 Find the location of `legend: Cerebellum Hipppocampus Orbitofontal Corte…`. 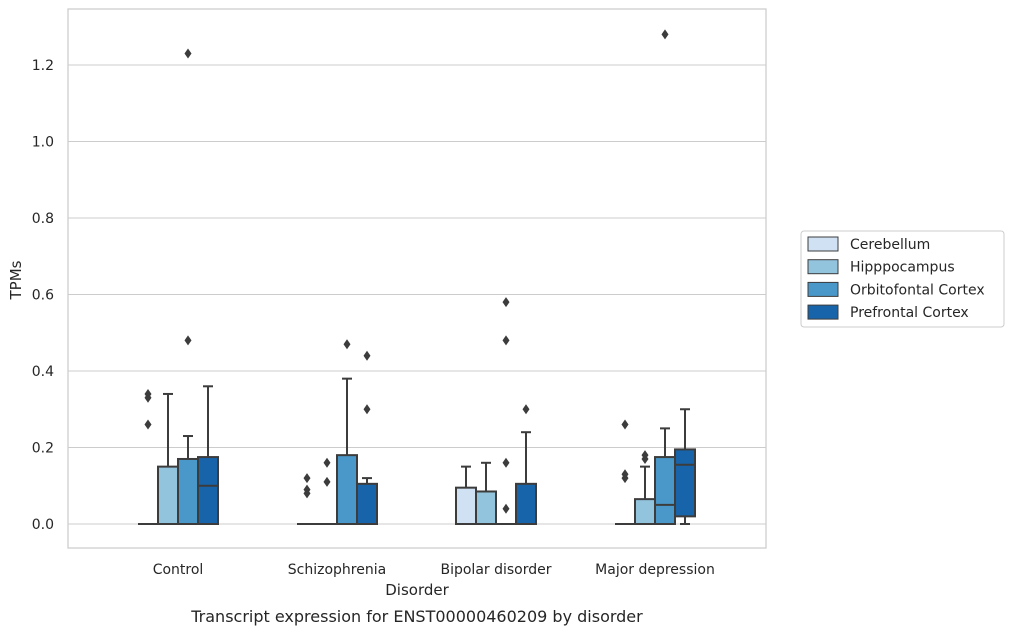

legend: Cerebellum Hipppocampus Orbitofontal Corte… is located at coordinates (902, 279).